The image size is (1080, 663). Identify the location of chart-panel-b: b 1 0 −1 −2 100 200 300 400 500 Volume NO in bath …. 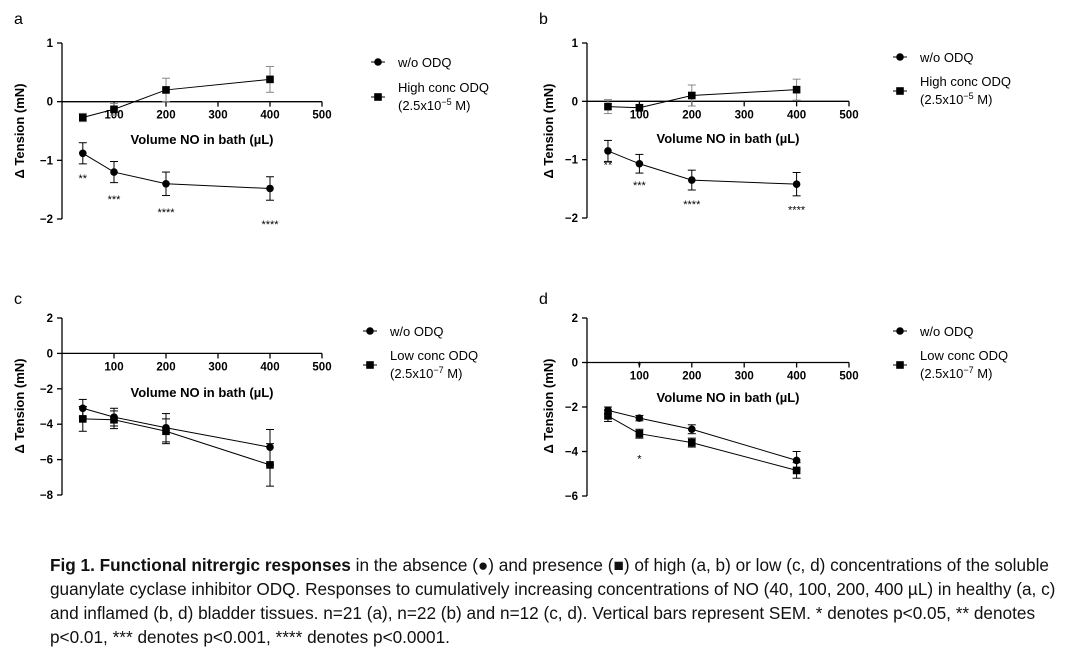
(775, 118).